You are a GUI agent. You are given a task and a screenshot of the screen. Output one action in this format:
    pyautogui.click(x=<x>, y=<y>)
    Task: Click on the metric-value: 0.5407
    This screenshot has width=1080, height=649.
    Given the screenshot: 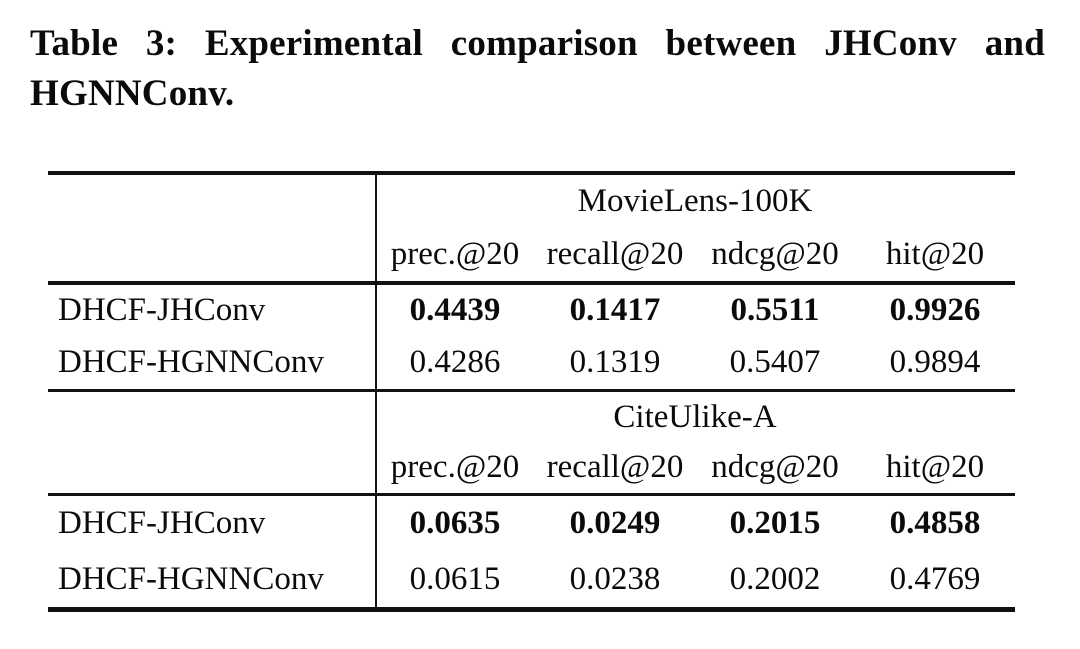 What is the action you would take?
    pyautogui.click(x=775, y=362)
    